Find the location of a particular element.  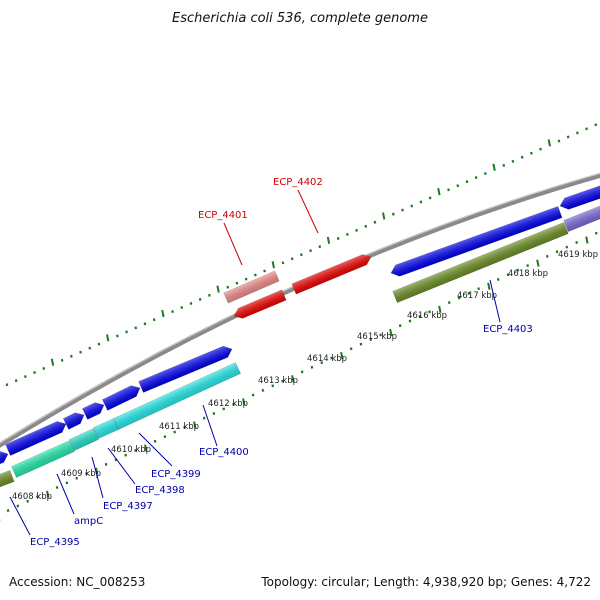

gene-label-ecp4397: ECP_4397 is located at coordinates (128, 506).